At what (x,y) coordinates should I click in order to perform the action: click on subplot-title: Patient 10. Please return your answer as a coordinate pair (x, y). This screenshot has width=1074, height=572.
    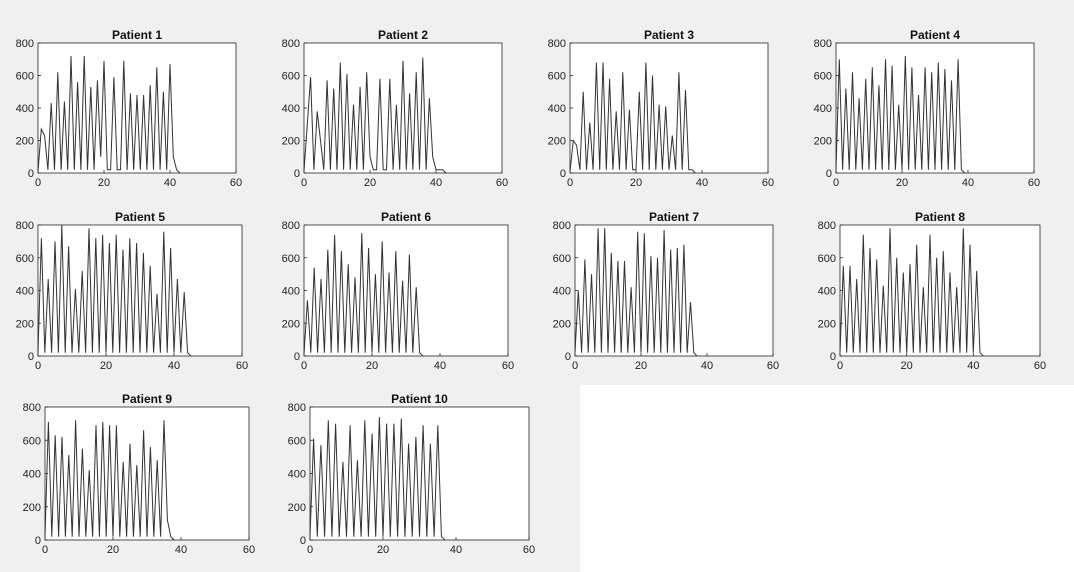
    Looking at the image, I should click on (419, 399).